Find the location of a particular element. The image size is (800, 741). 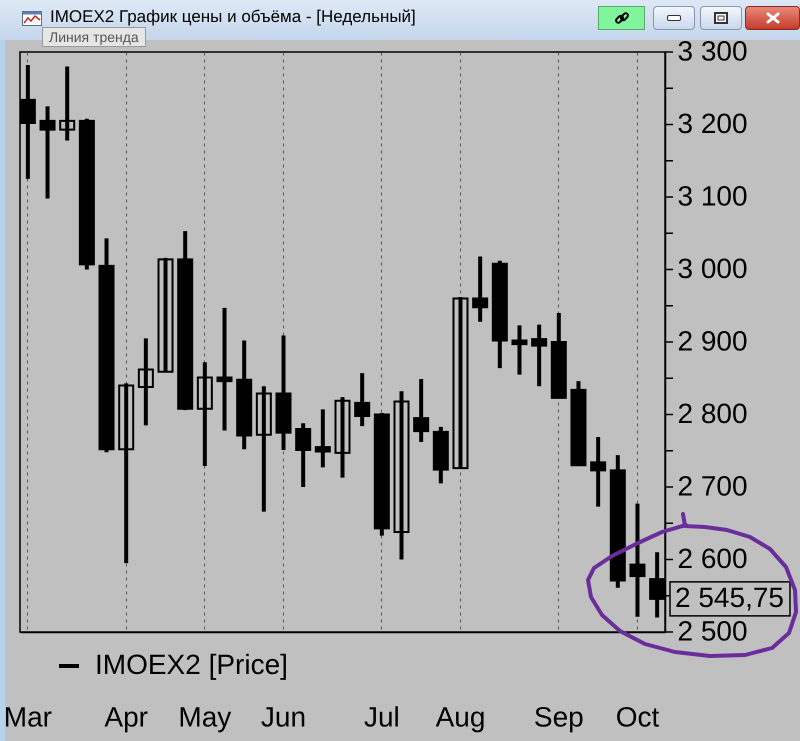

x-tick-label: Jul is located at coordinates (382, 717).